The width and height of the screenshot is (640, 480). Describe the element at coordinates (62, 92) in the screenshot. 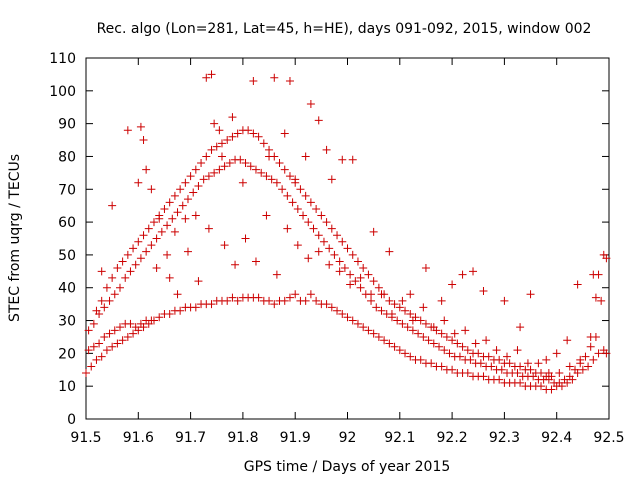

I see `y-tick-label: 100` at that location.